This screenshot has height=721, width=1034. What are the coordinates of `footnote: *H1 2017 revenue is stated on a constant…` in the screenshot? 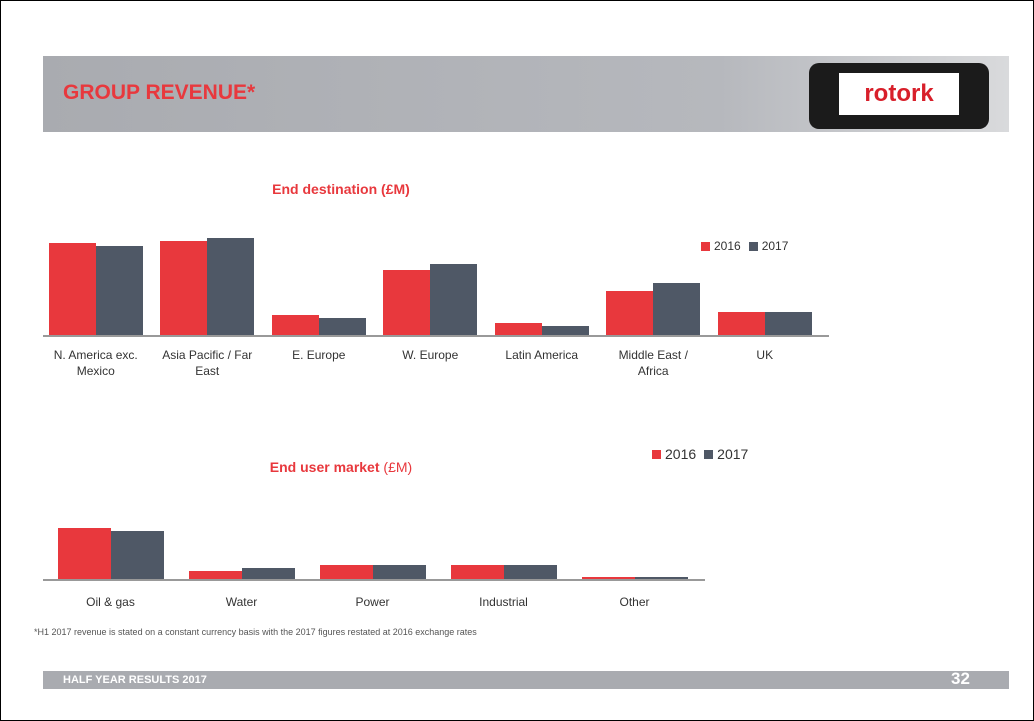 It's located at (255, 632).